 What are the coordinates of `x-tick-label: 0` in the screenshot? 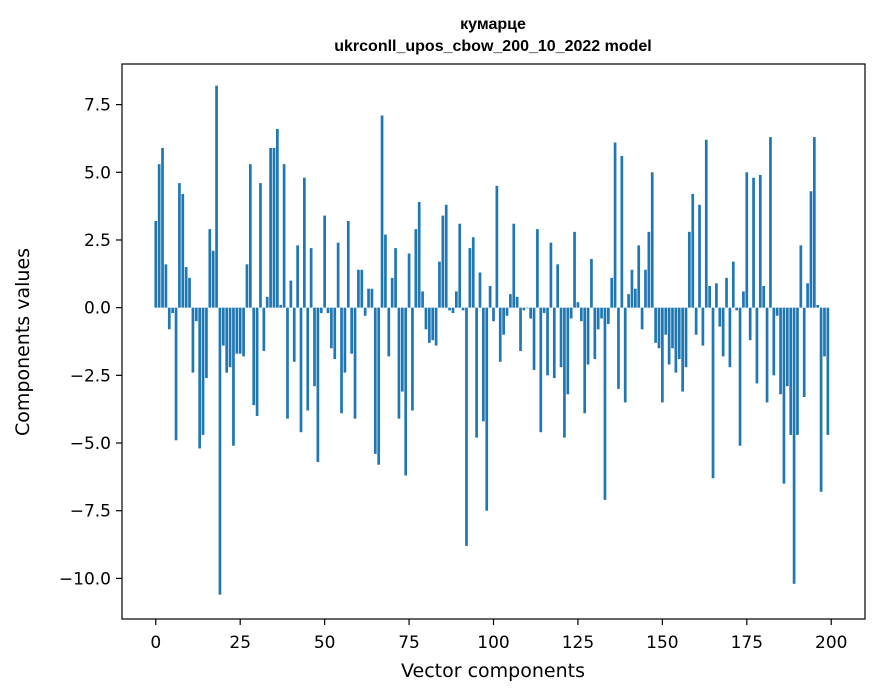 It's located at (155, 643).